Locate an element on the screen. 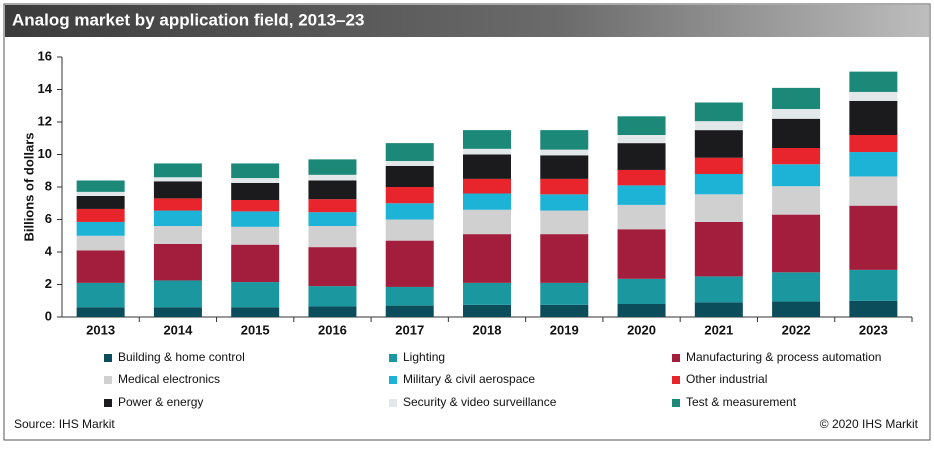 The width and height of the screenshot is (934, 449). y-tick-label: 0 is located at coordinates (48, 315).